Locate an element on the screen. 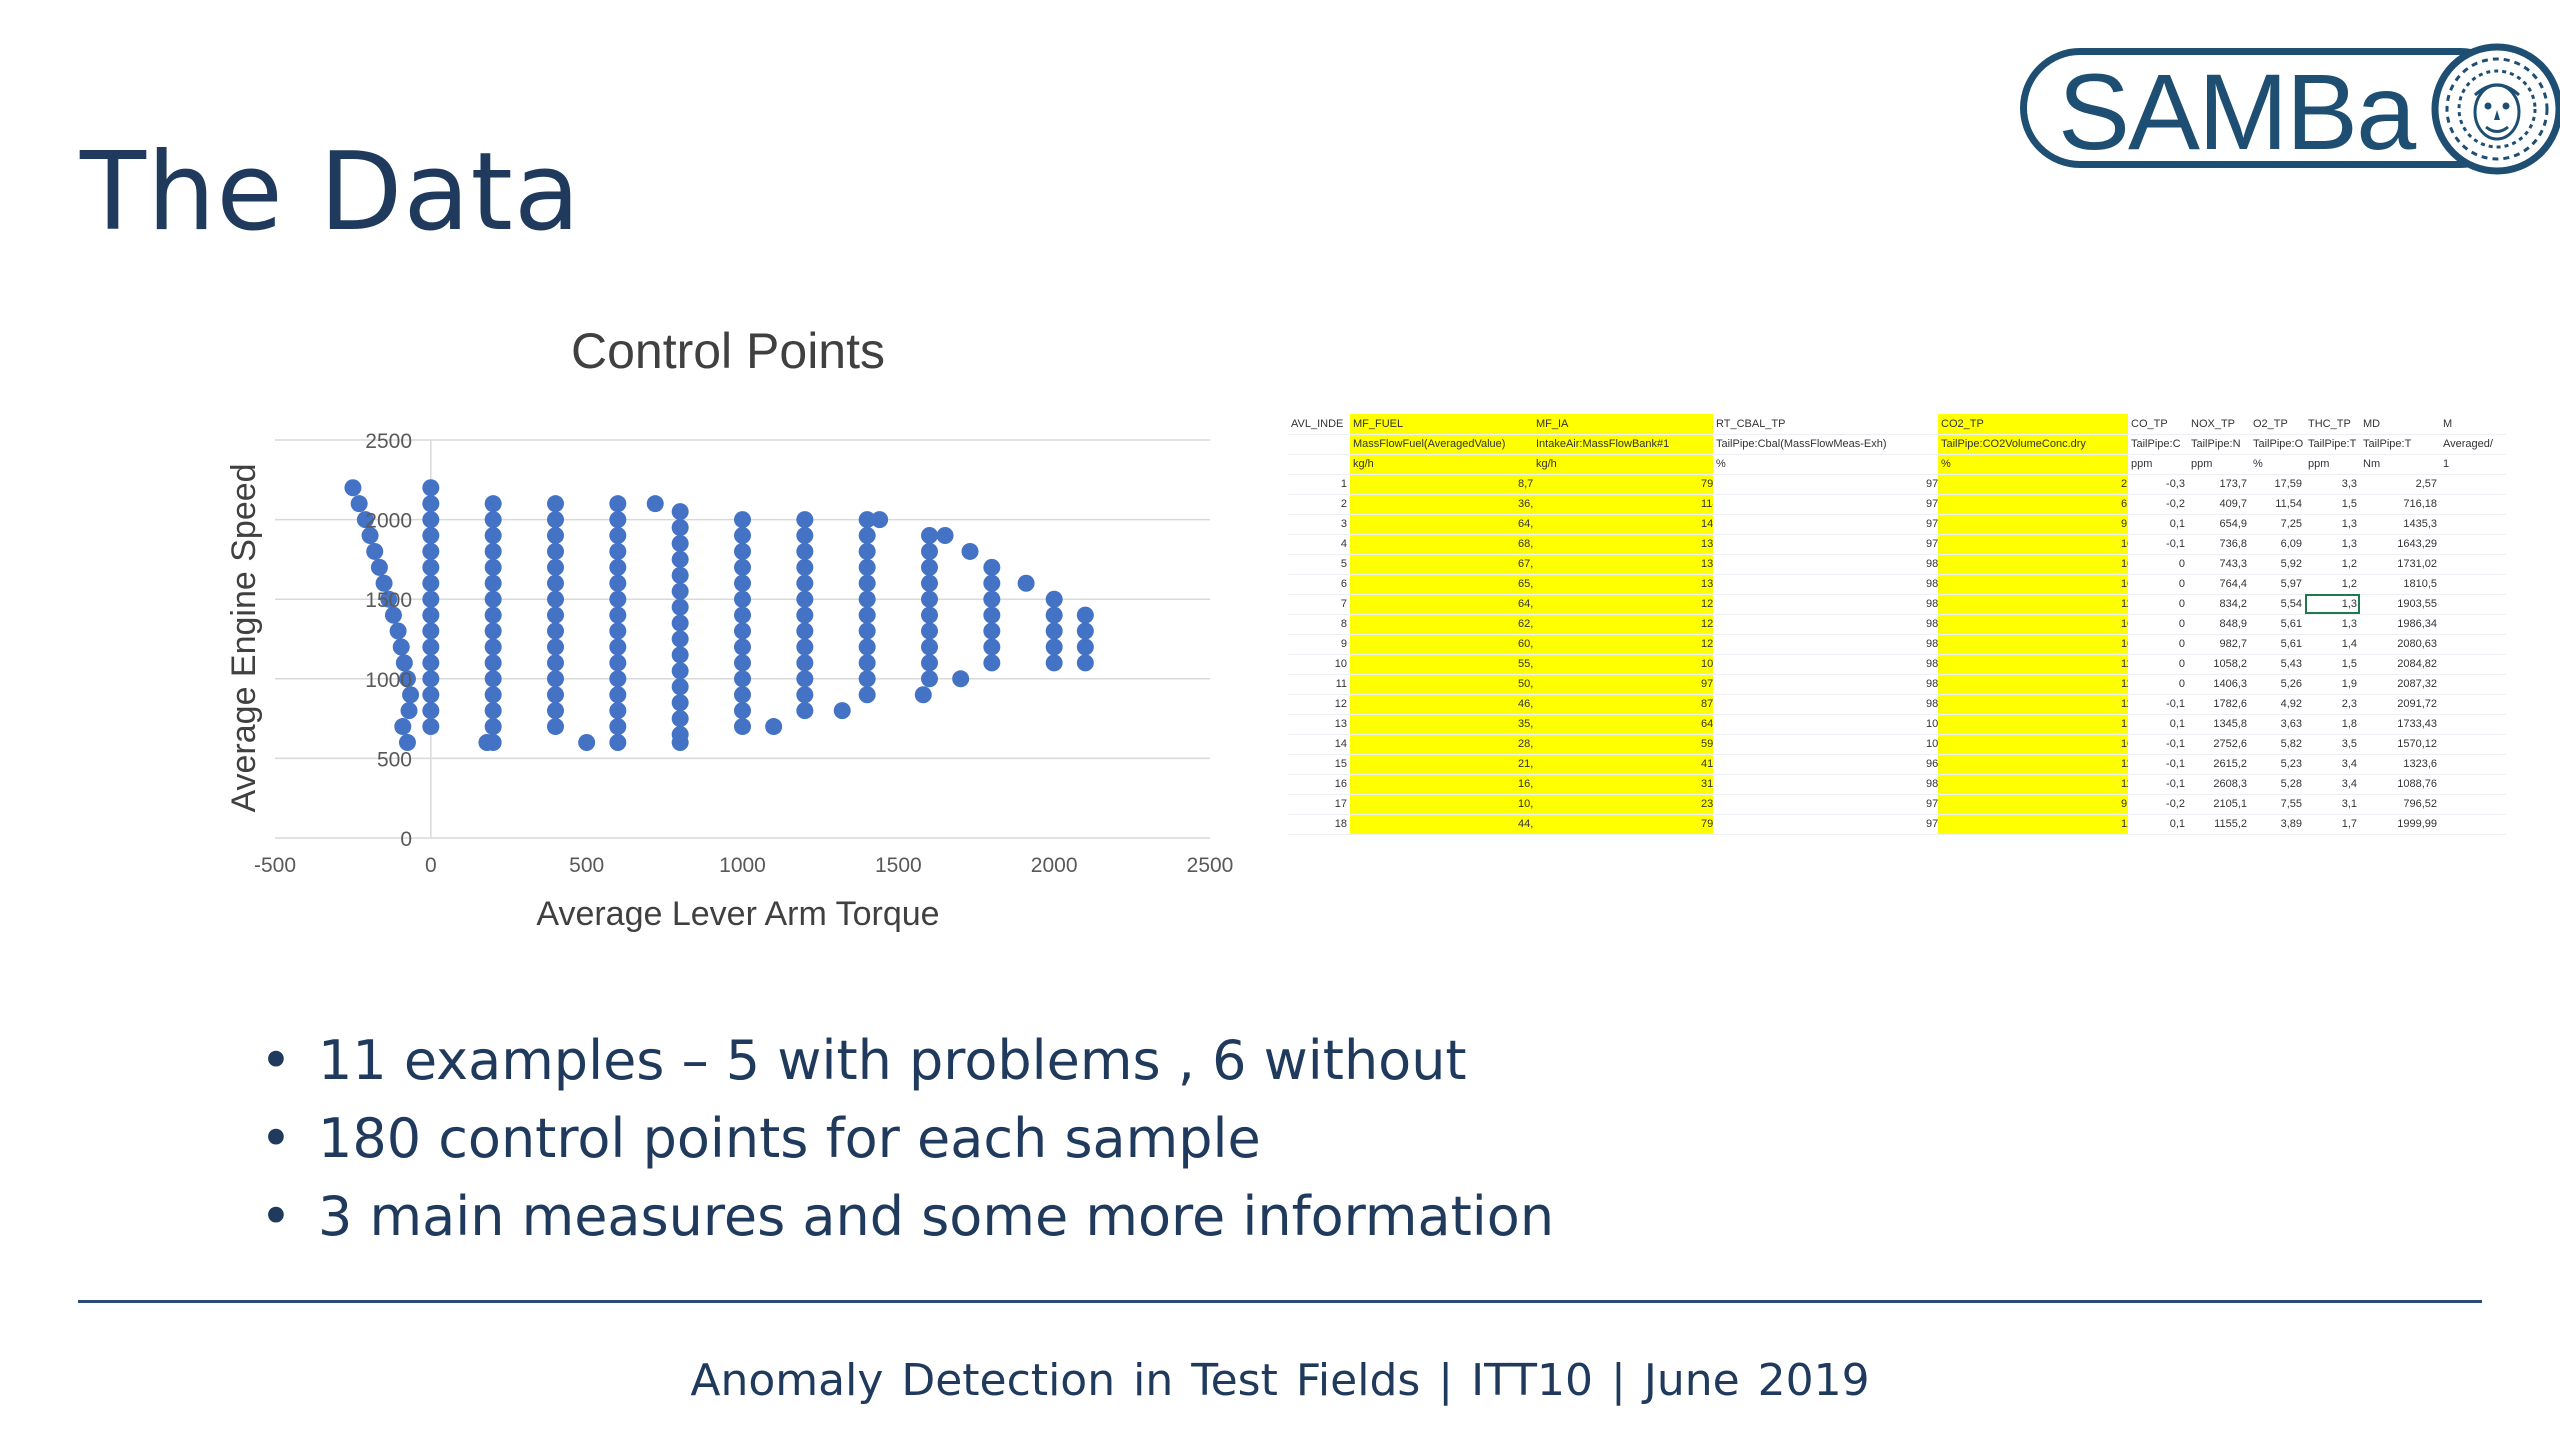 This screenshot has width=2560, height=1440. spreadsheet-cell: 3,63 is located at coordinates (2277, 724).